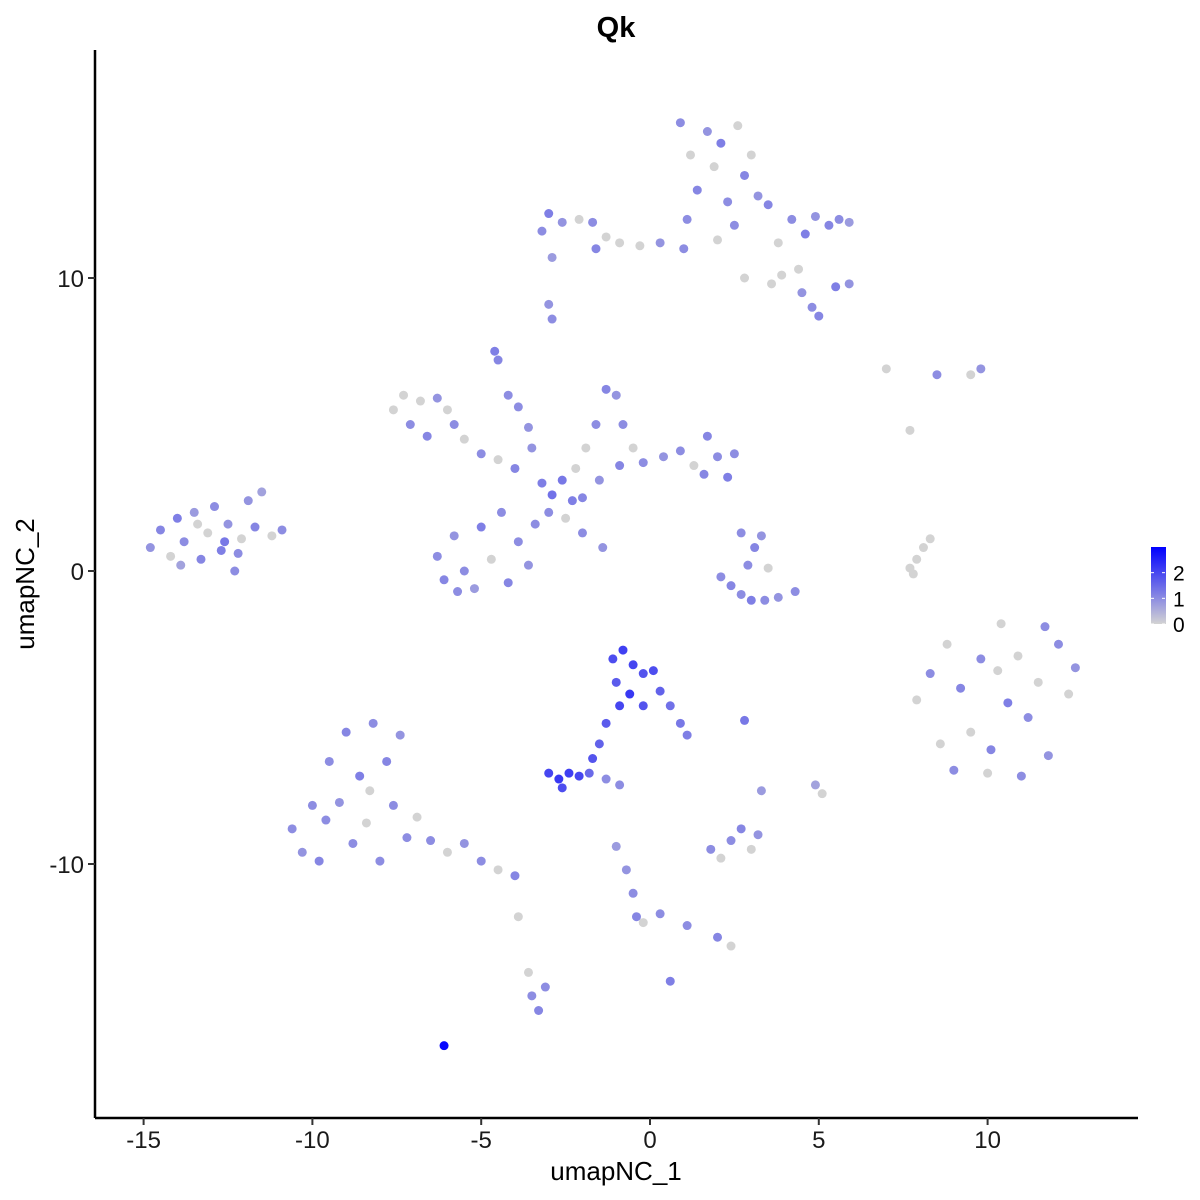 The image size is (1200, 1200). What do you see at coordinates (143, 1140) in the screenshot?
I see `x-tick-label: -15` at bounding box center [143, 1140].